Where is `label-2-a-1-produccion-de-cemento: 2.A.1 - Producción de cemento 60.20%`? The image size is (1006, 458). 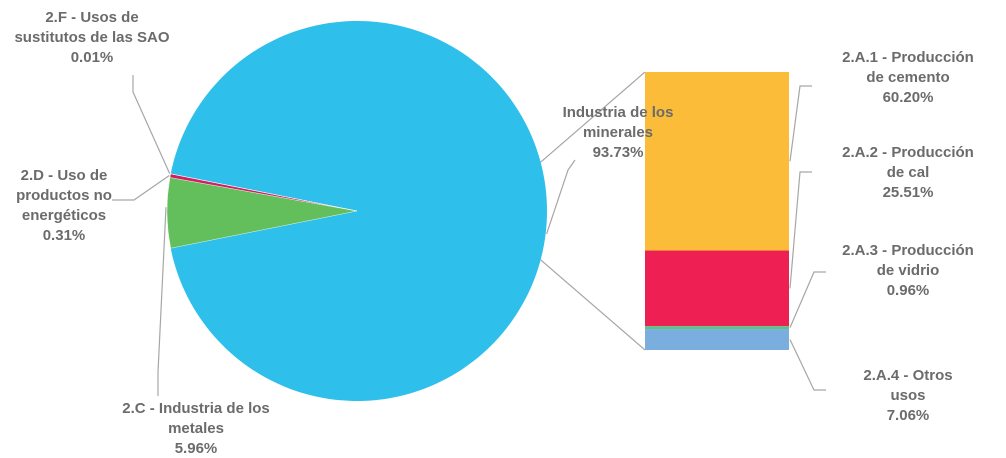 label-2-a-1-produccion-de-cemento: 2.A.1 - Producción de cemento 60.20% is located at coordinates (908, 77).